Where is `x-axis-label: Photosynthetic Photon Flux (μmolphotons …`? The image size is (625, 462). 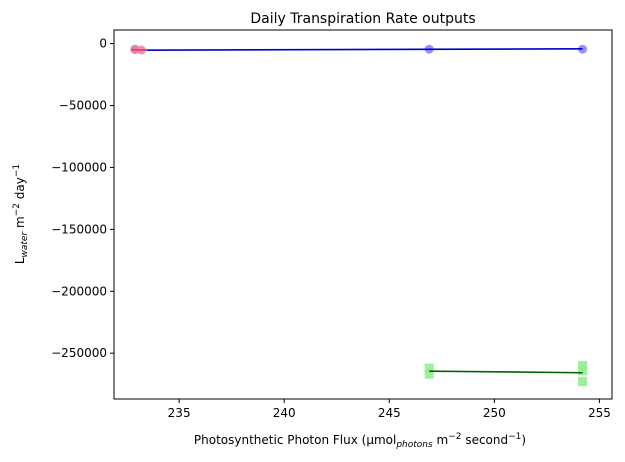 x-axis-label: Photosynthetic Photon Flux (μmolphotons … is located at coordinates (360, 441).